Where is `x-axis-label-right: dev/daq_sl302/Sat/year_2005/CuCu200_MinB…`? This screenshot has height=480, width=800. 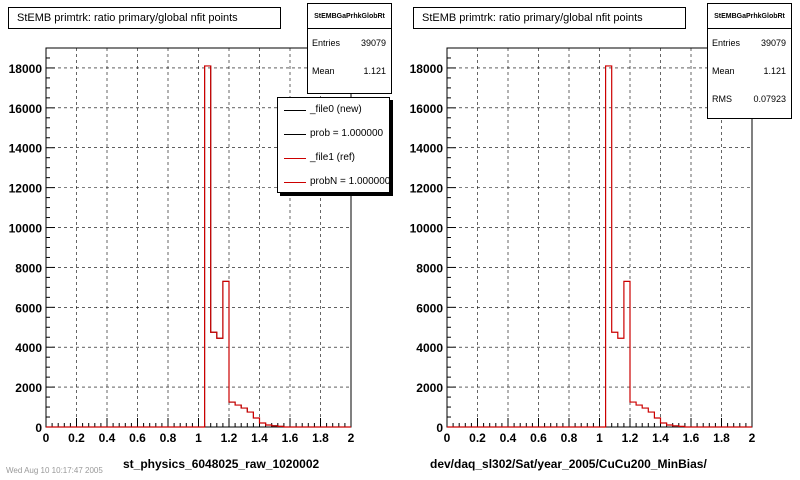 x-axis-label-right: dev/daq_sl302/Sat/year_2005/CuCu200_MinB… is located at coordinates (568, 464).